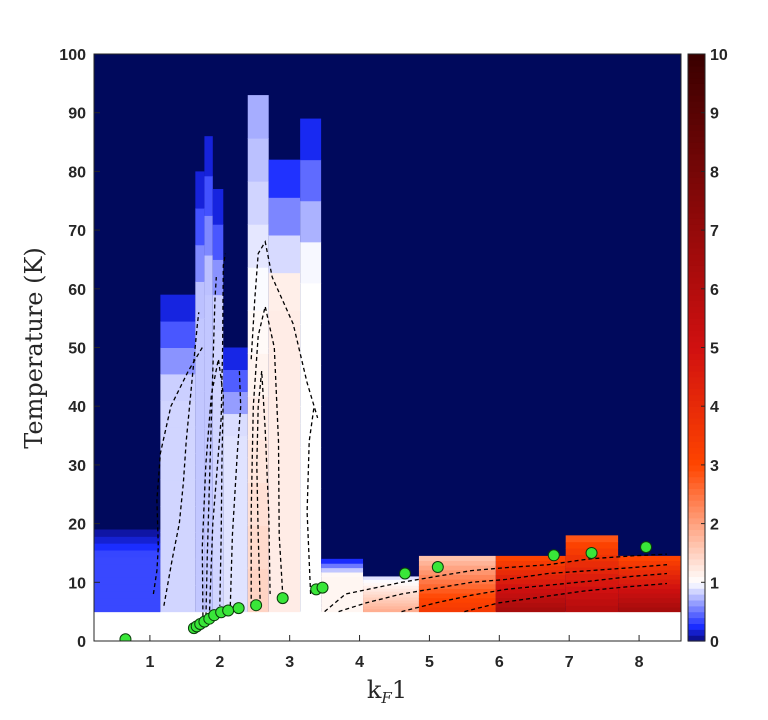 The width and height of the screenshot is (768, 720). I want to click on x-tick-label: 4, so click(359, 662).